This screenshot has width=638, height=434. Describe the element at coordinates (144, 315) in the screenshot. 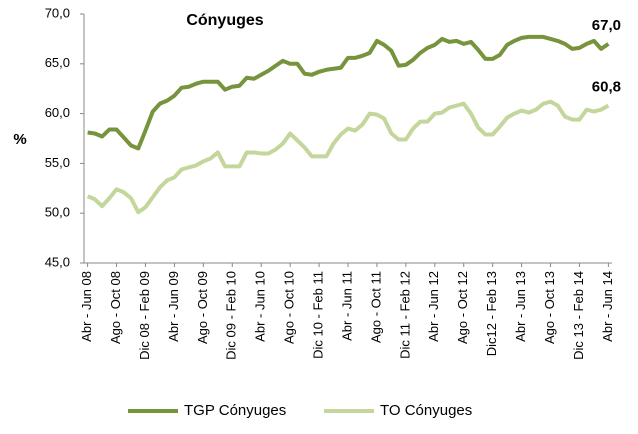

I see `x-tick-label: Dic 08 - Feb 09` at that location.